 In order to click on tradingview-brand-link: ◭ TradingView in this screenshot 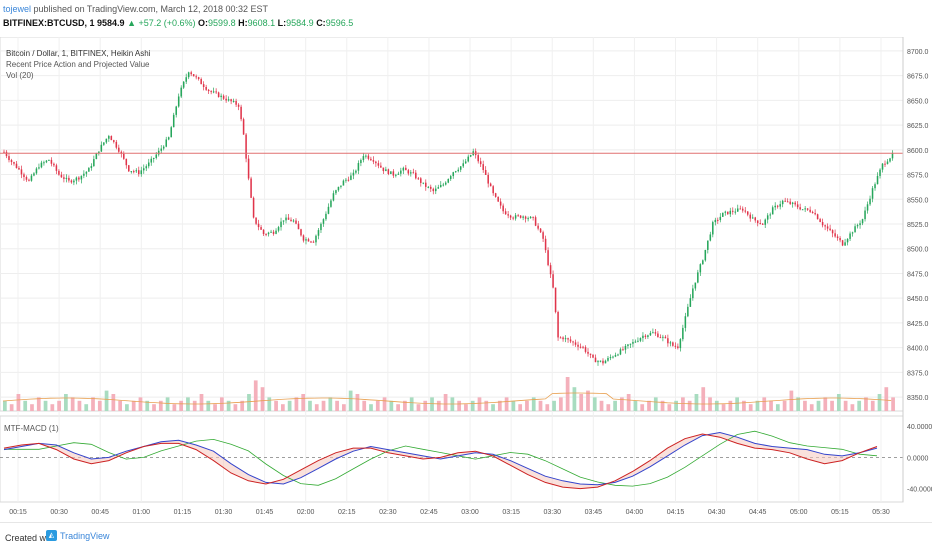, I will do `click(78, 535)`.